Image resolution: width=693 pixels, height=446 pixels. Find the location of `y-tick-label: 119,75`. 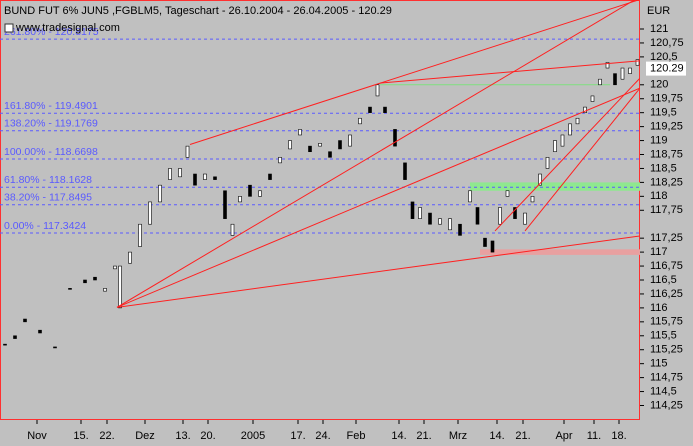

y-tick-label: 119,75 is located at coordinates (666, 99).